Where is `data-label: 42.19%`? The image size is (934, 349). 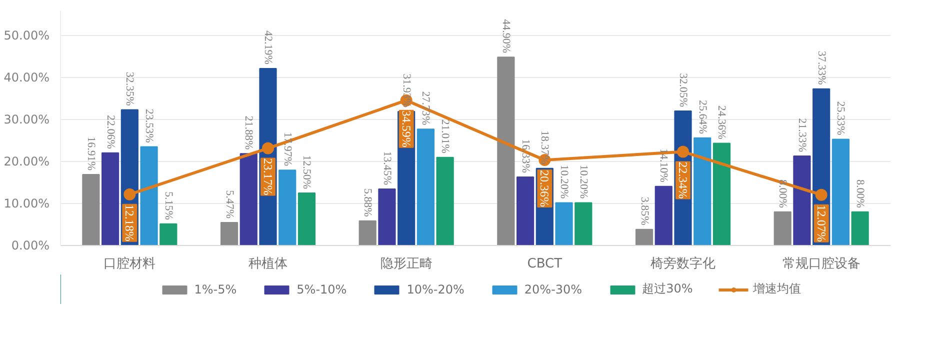
data-label: 42.19% is located at coordinates (268, 47).